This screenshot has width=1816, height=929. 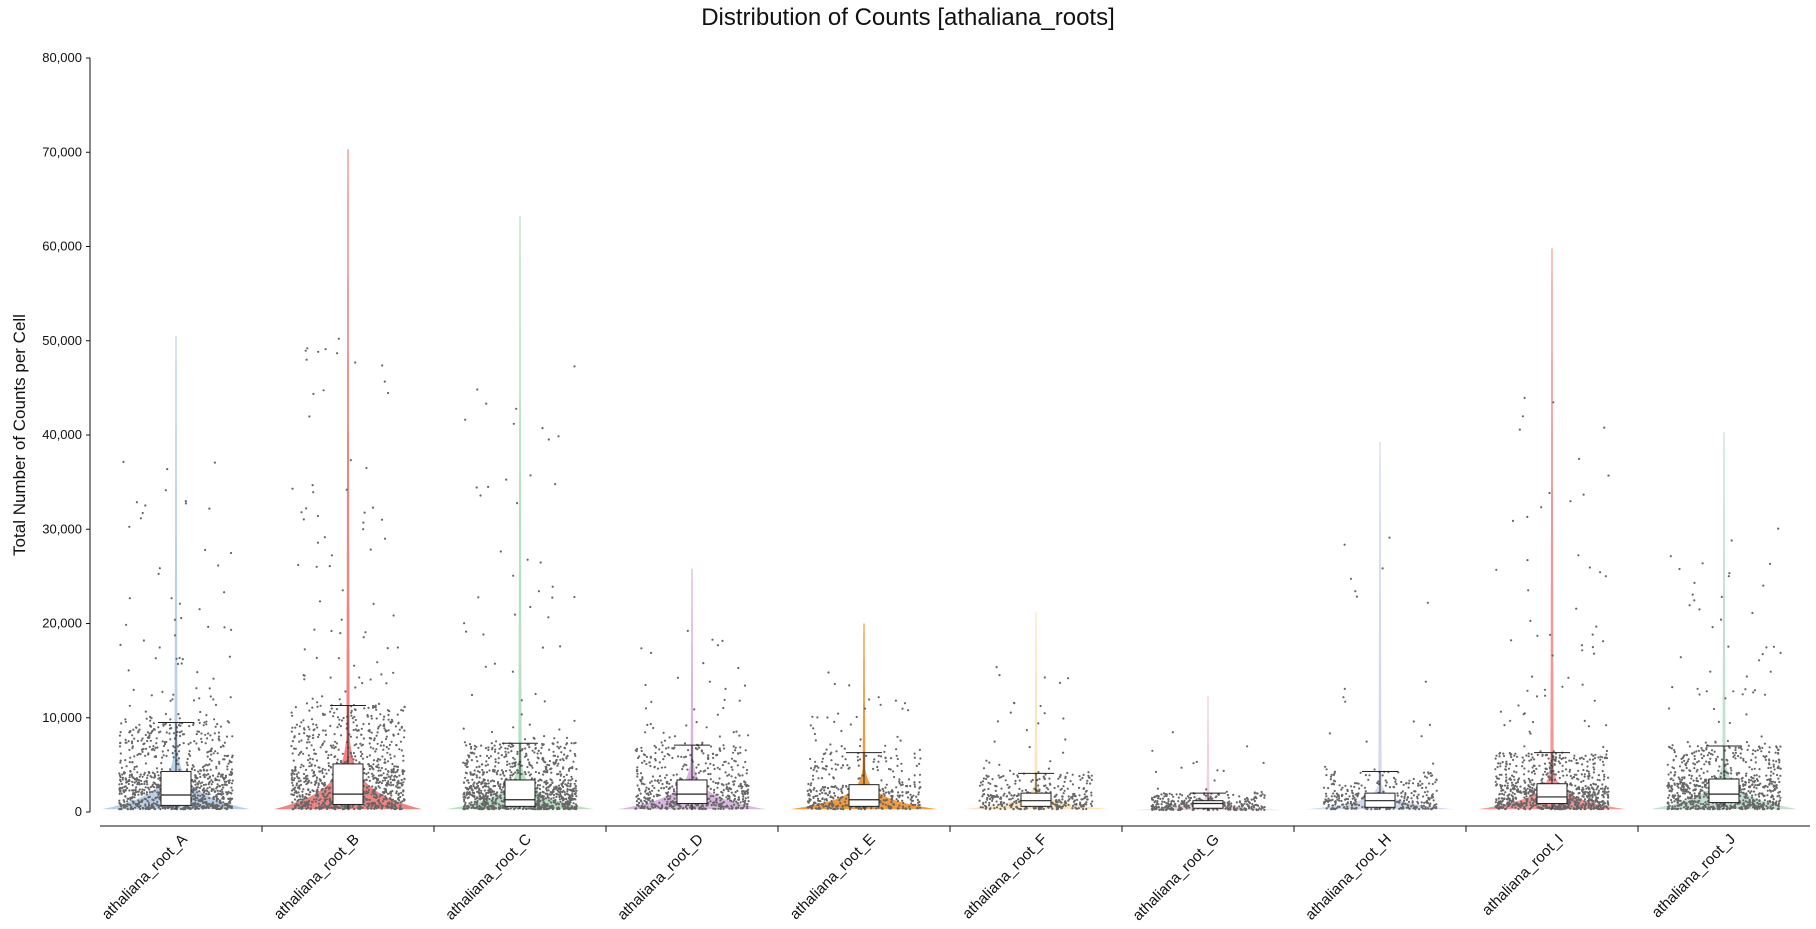 I want to click on box, so click(x=1036, y=799).